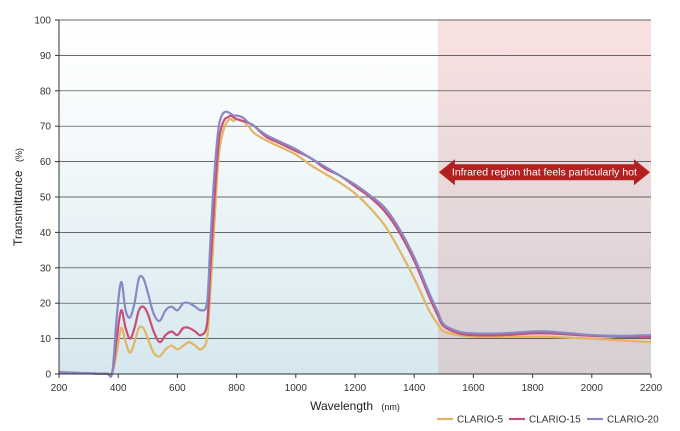 The width and height of the screenshot is (680, 431). What do you see at coordinates (46, 198) in the screenshot?
I see `y-tick-label: 50` at bounding box center [46, 198].